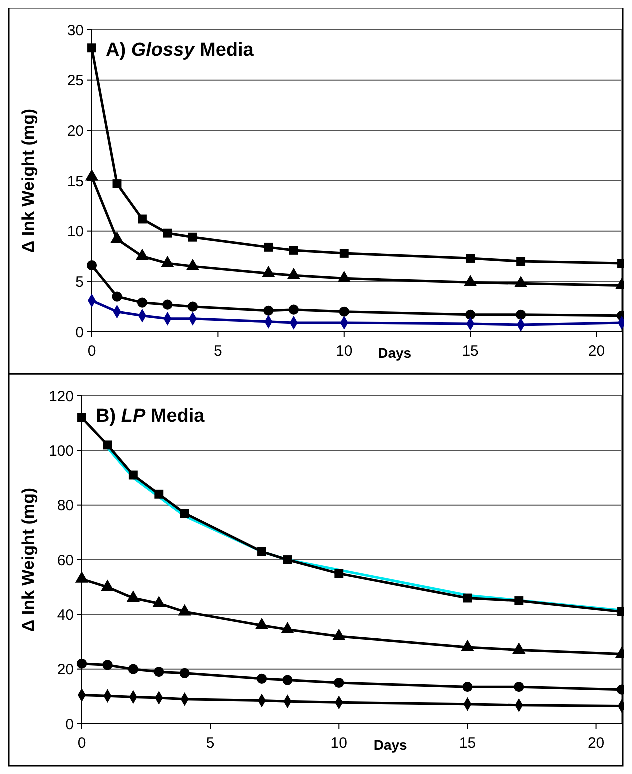 This screenshot has height=774, width=632. Describe the element at coordinates (151, 416) in the screenshot. I see `text: B) LP Media` at that location.